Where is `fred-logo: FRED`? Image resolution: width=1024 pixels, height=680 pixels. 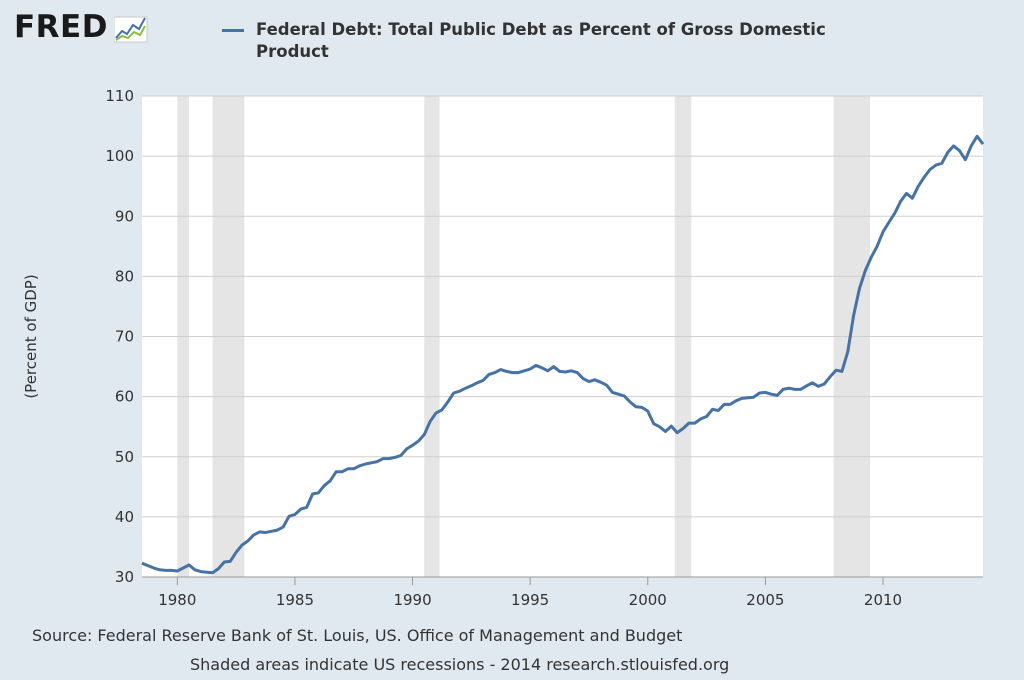
fred-logo: FRED is located at coordinates (81, 27).